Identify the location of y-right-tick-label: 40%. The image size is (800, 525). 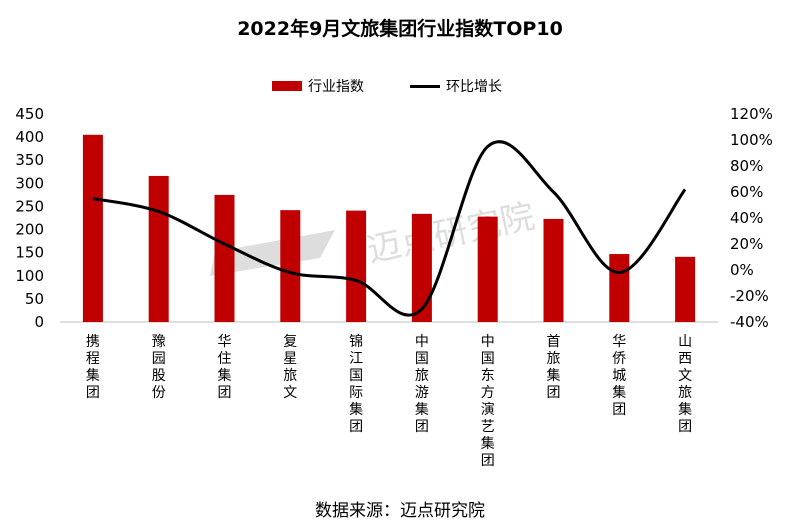
(746, 218).